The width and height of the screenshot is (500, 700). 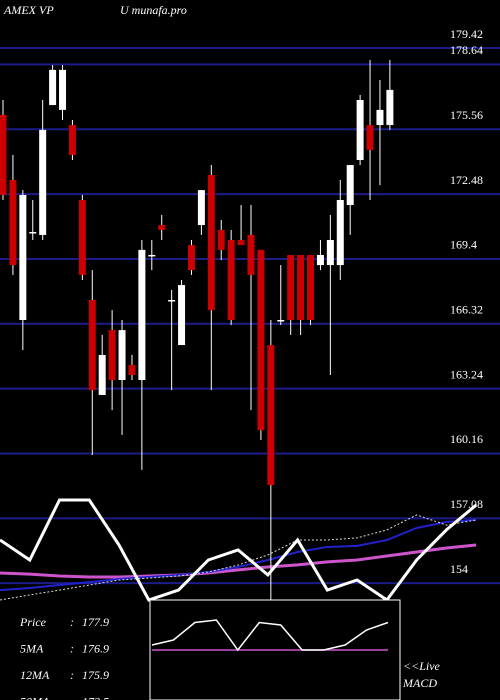 I want to click on macd-line, so click(x=270, y=635).